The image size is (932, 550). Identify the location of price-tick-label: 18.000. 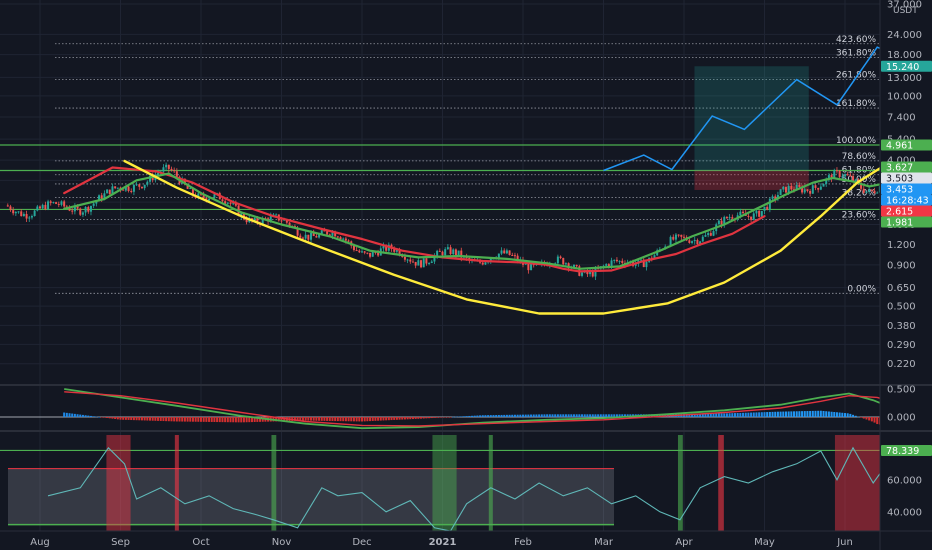
(904, 55).